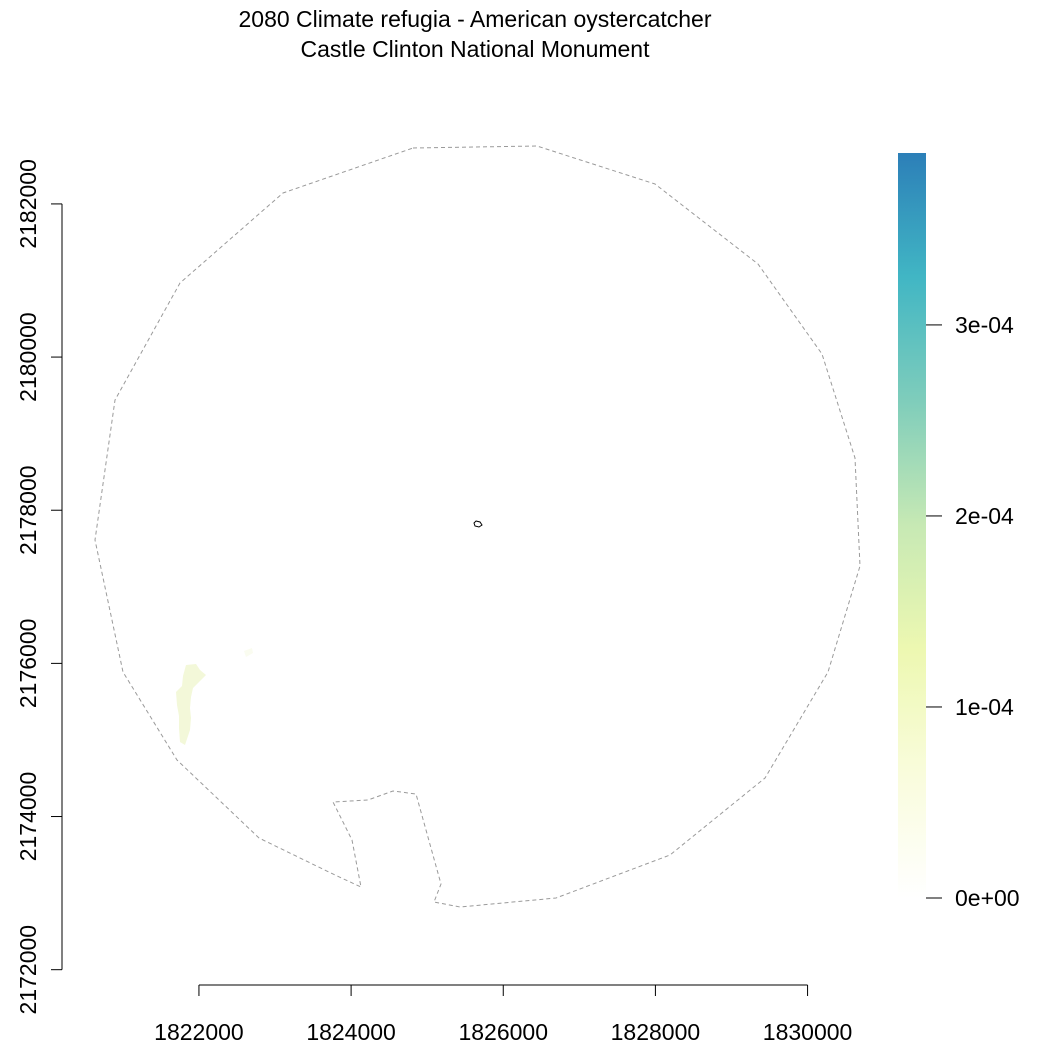 The image size is (1050, 1050). I want to click on refugia-speck, so click(248, 652).